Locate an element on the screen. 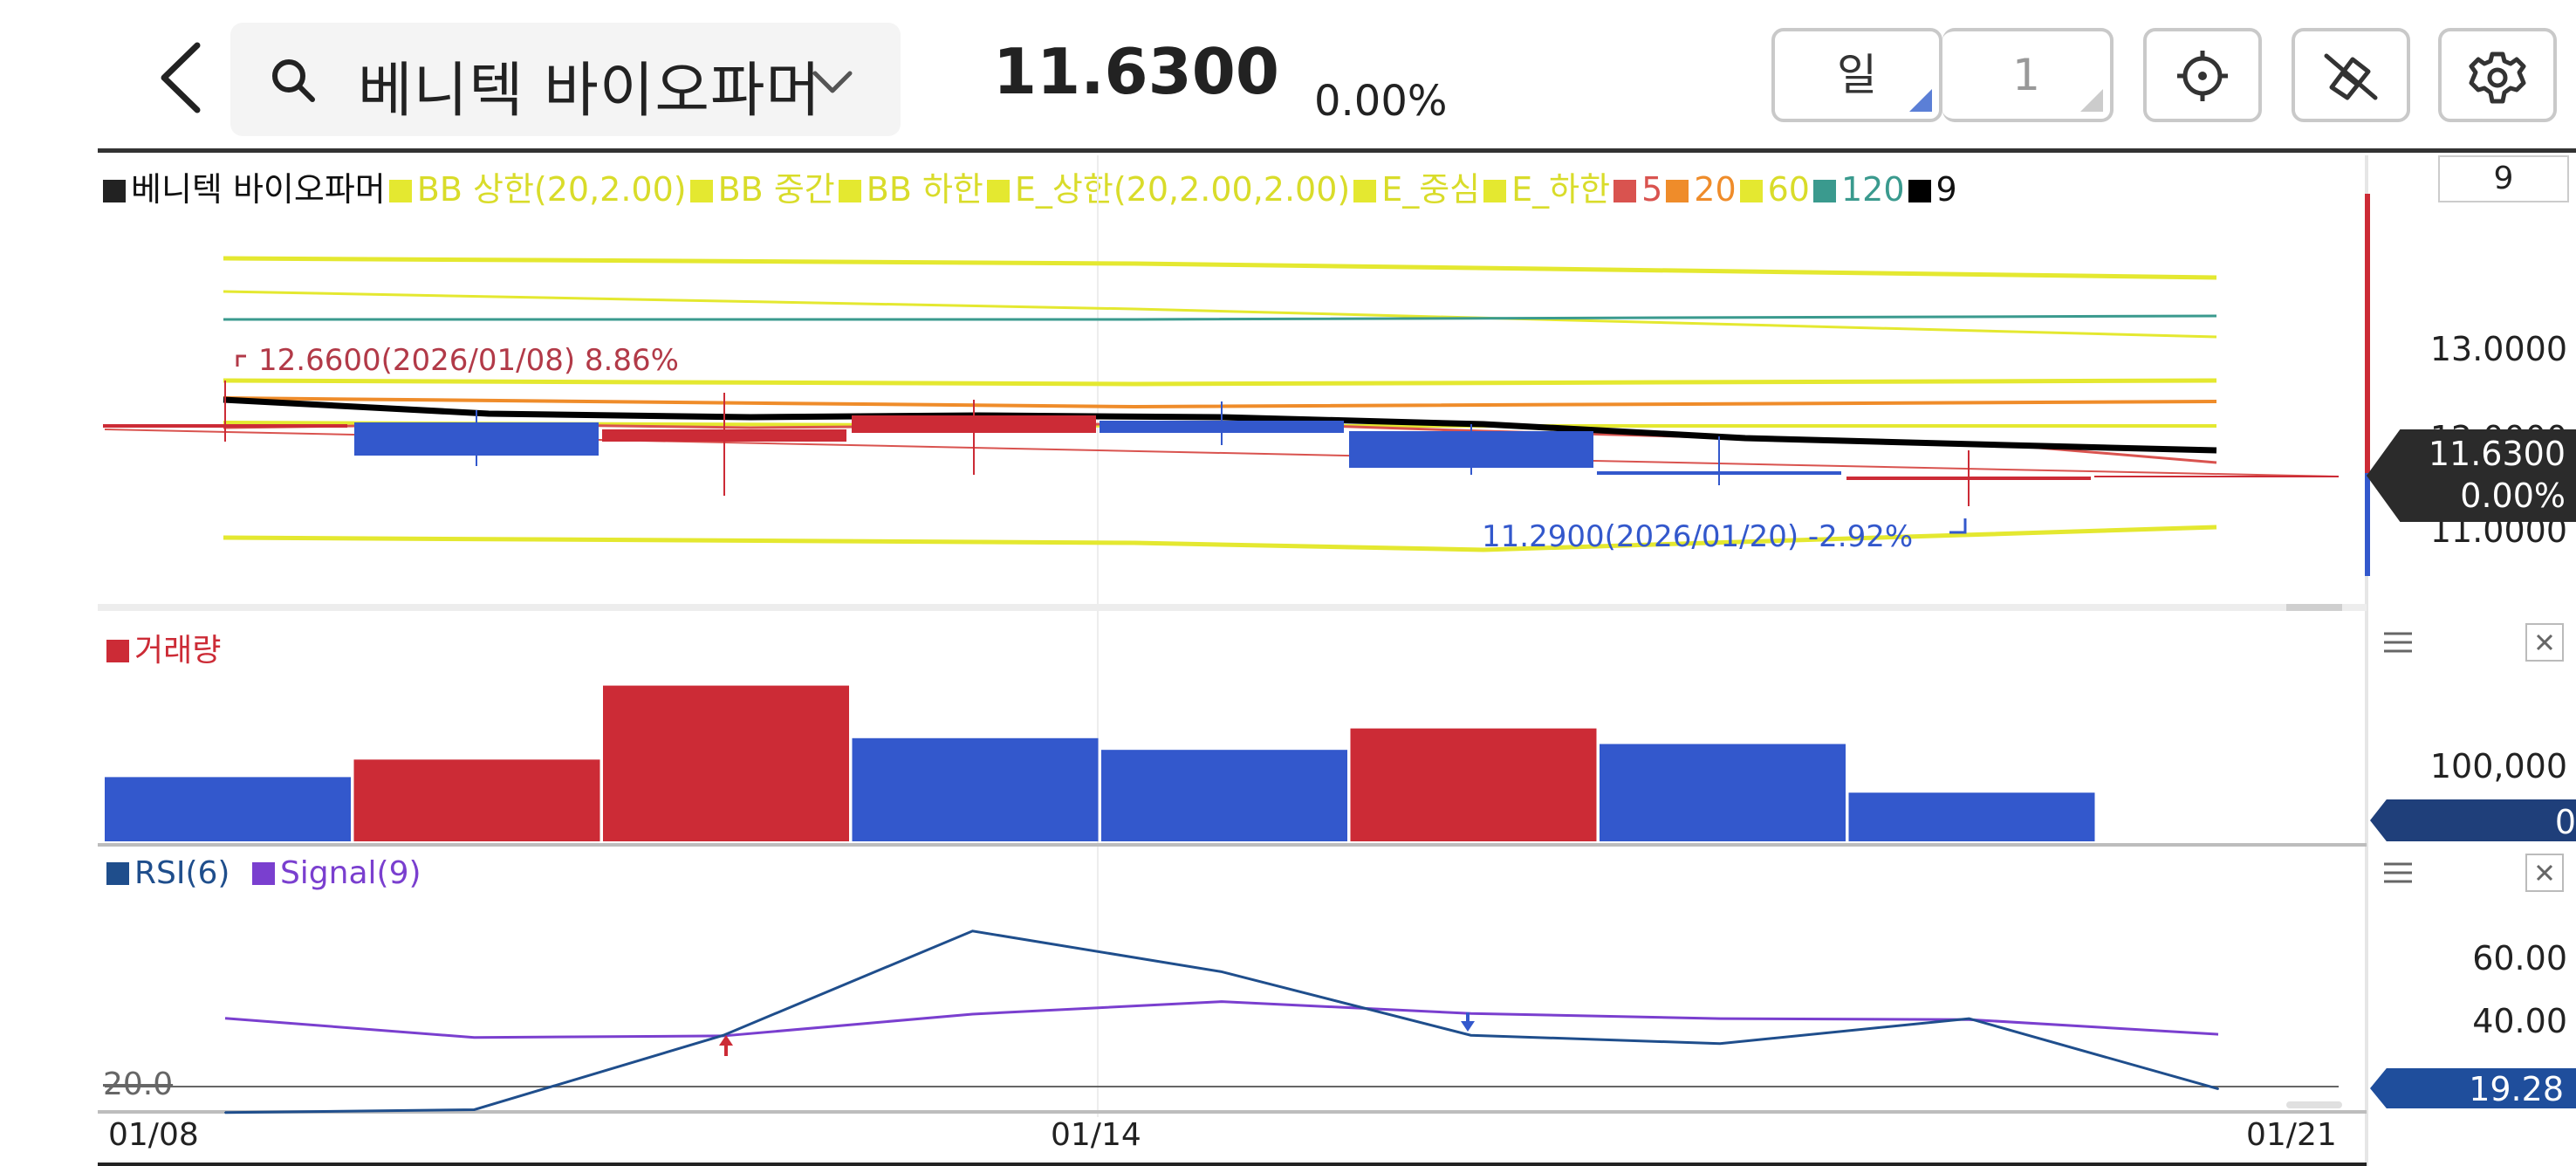 Image resolution: width=2576 pixels, height=1166 pixels. volume-panel is located at coordinates (1100, 763).